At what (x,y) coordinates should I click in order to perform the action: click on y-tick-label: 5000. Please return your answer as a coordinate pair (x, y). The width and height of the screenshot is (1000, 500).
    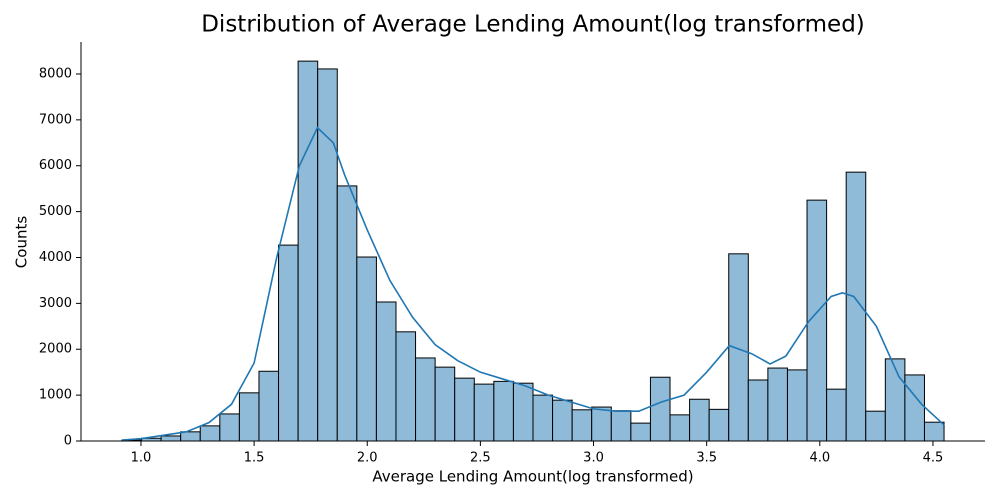
    Looking at the image, I should click on (55, 211).